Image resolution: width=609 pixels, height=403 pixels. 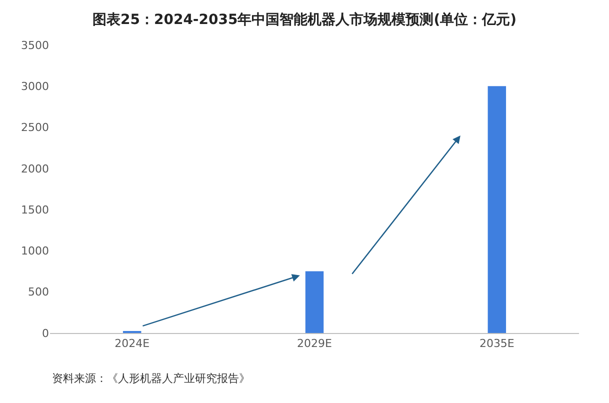 What do you see at coordinates (35, 209) in the screenshot?
I see `y-tick-label: 1500` at bounding box center [35, 209].